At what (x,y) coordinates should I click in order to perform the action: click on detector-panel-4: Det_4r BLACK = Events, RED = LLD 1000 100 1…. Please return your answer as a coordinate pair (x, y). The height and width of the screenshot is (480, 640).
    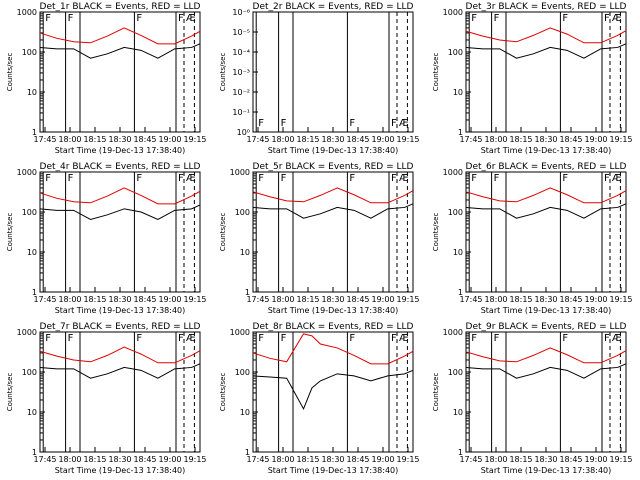
    Looking at the image, I should click on (106, 240).